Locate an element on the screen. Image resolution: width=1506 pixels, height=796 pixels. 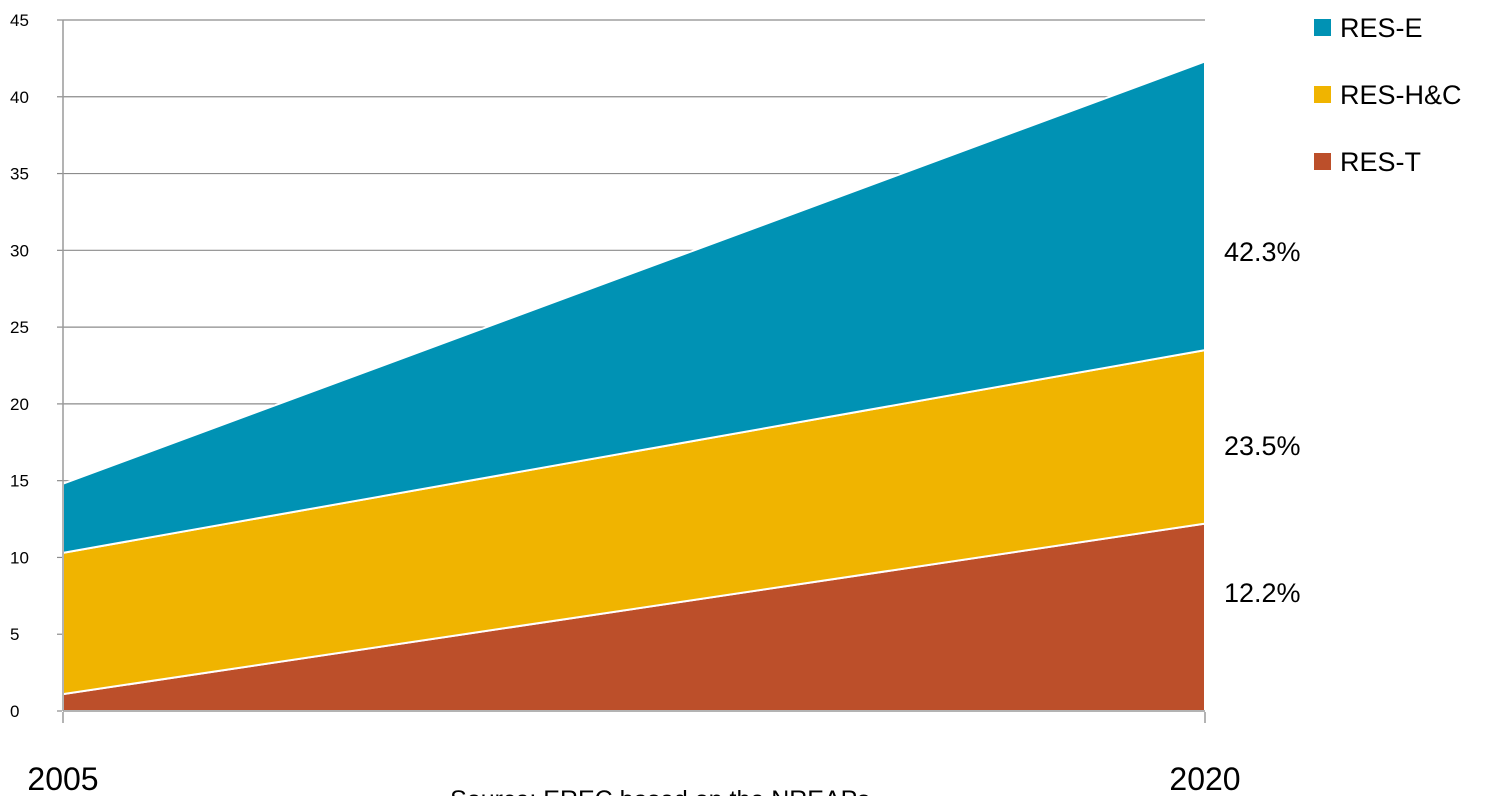
legend-label: RES-T is located at coordinates (1380, 162).